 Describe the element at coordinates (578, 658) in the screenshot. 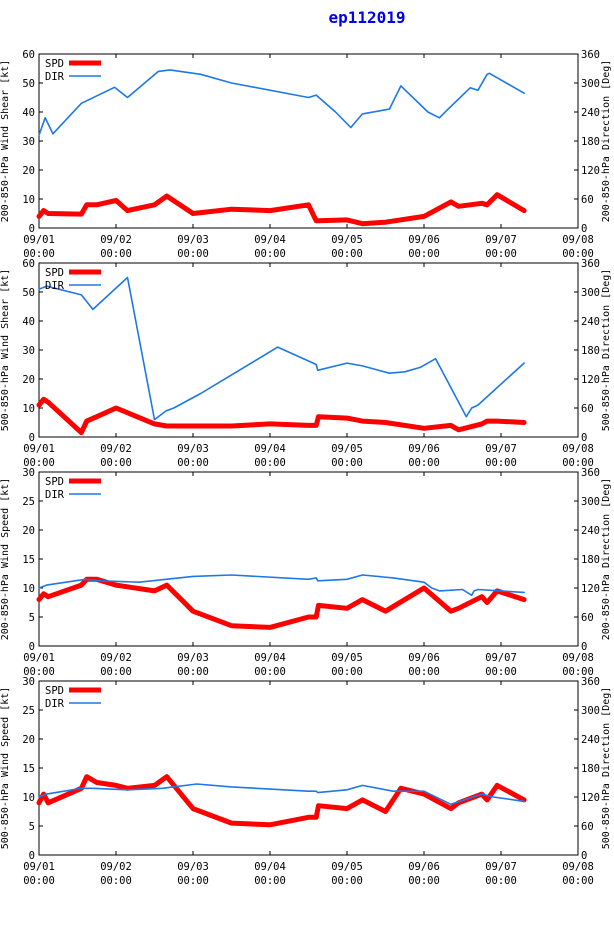

I see `x-tick-label-date: 09/08` at that location.